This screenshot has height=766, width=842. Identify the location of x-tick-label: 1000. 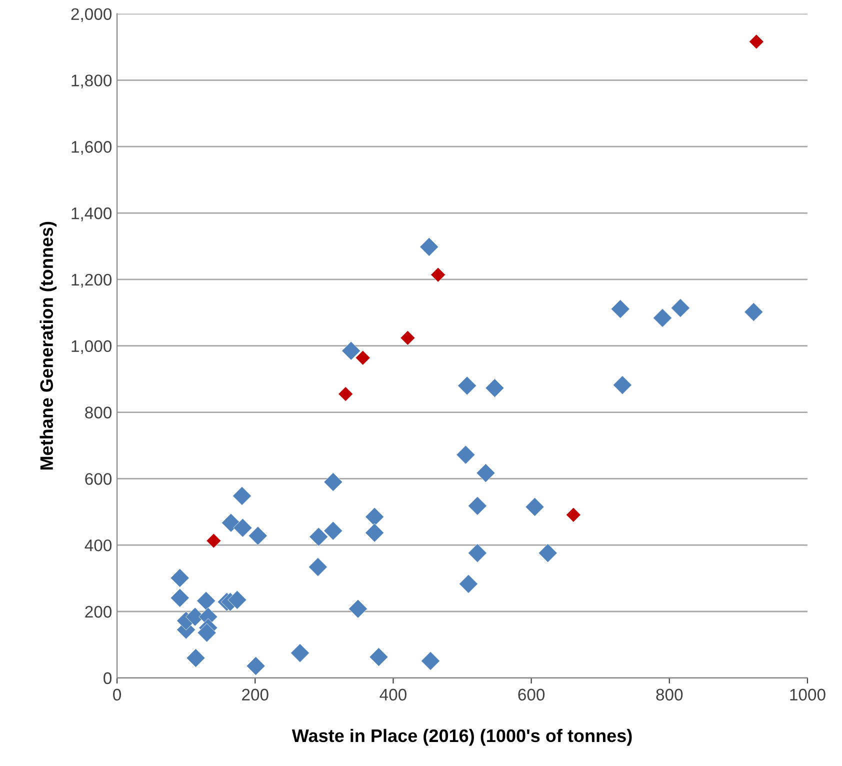
(808, 694).